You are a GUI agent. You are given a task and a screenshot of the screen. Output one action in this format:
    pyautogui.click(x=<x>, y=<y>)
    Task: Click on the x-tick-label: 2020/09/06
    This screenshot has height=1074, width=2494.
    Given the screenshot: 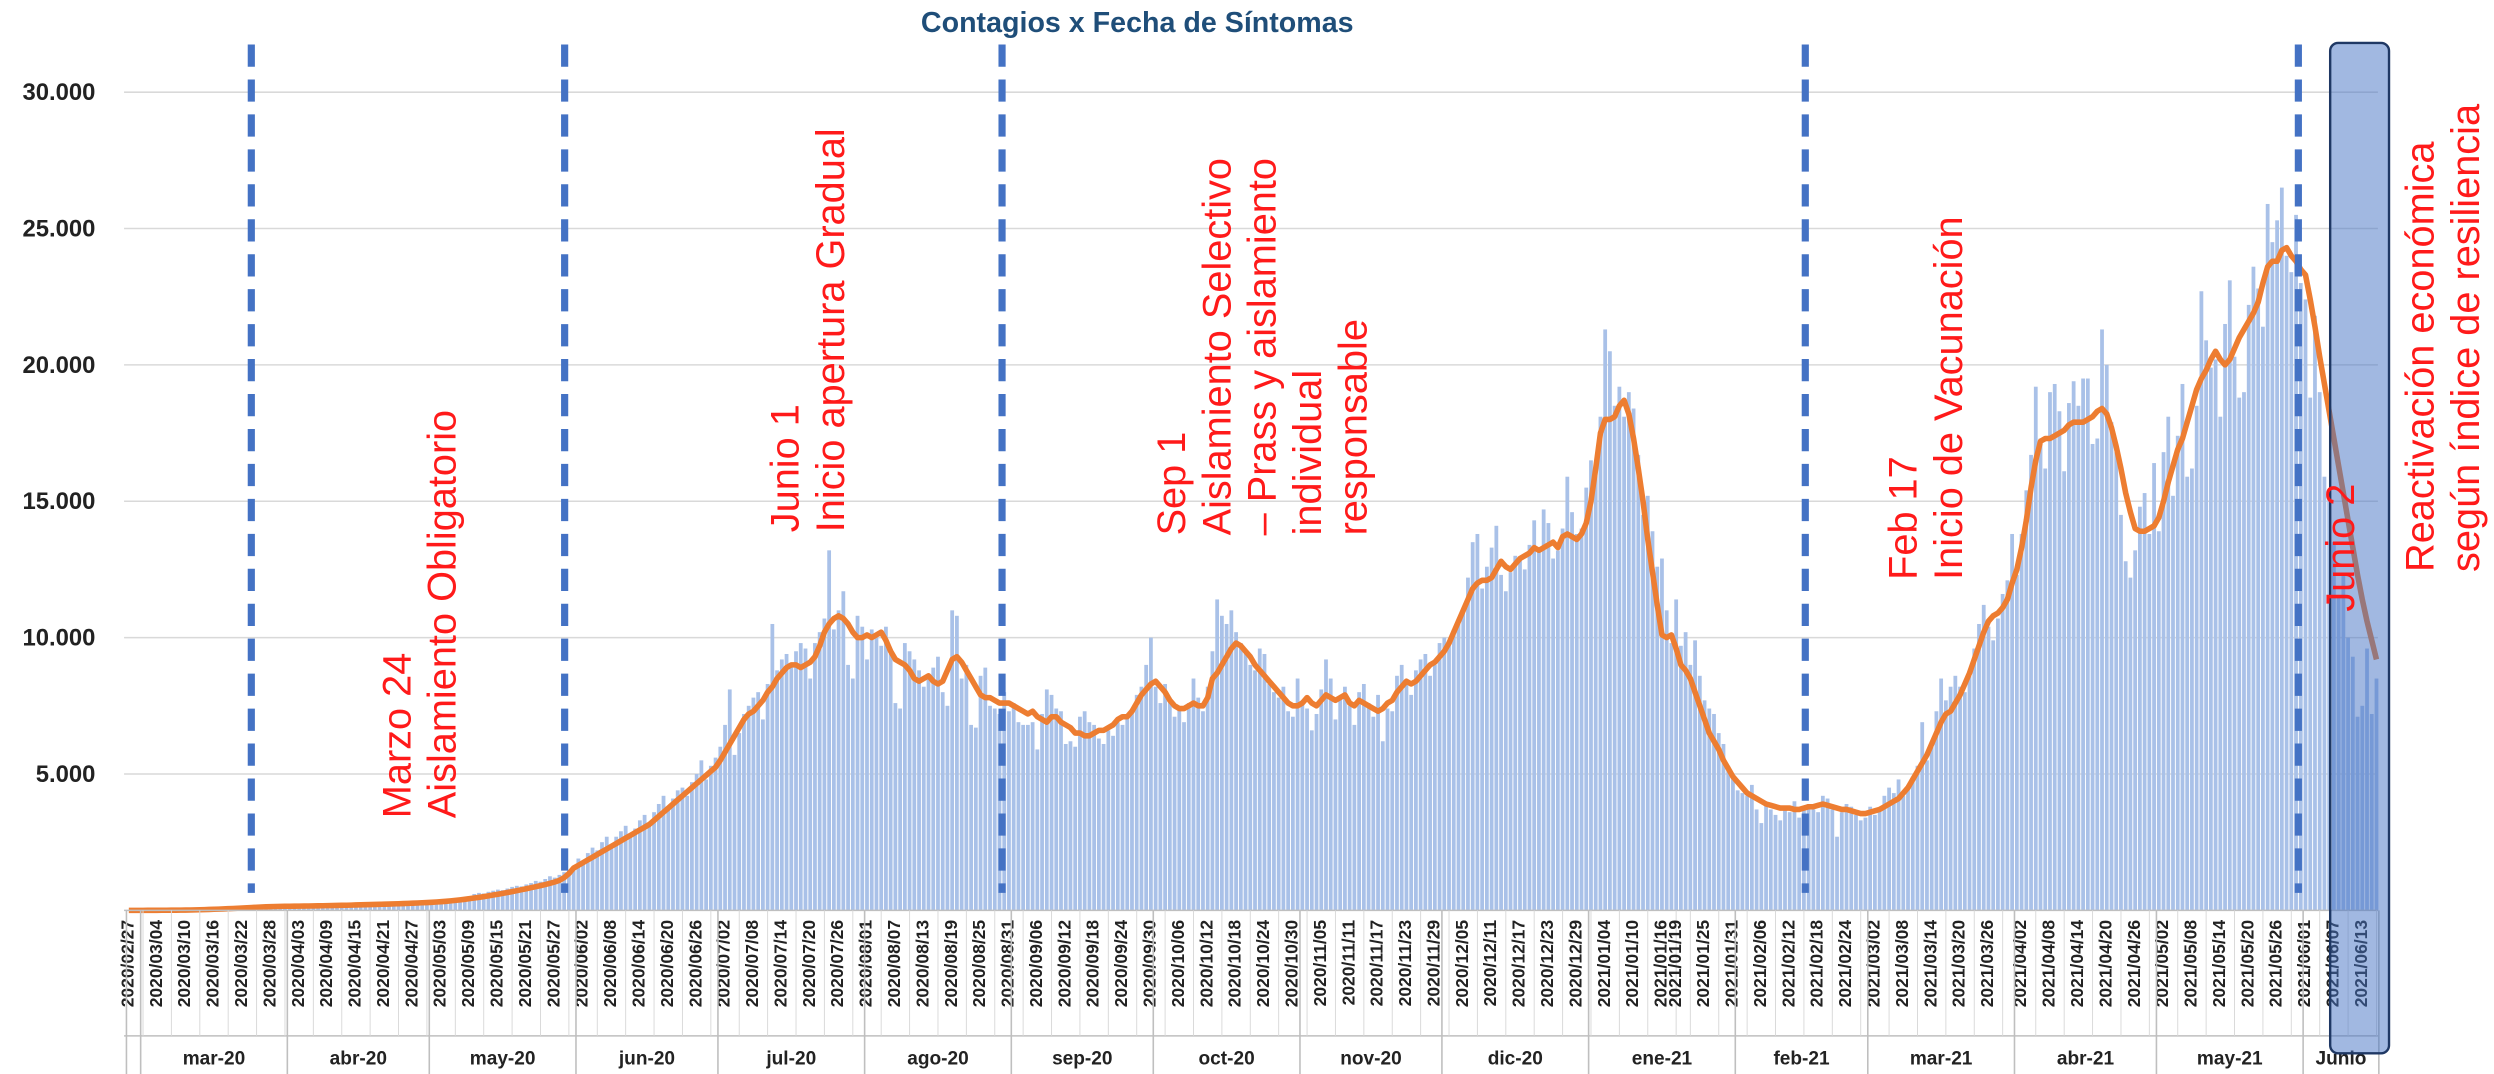 What is the action you would take?
    pyautogui.click(x=1036, y=964)
    